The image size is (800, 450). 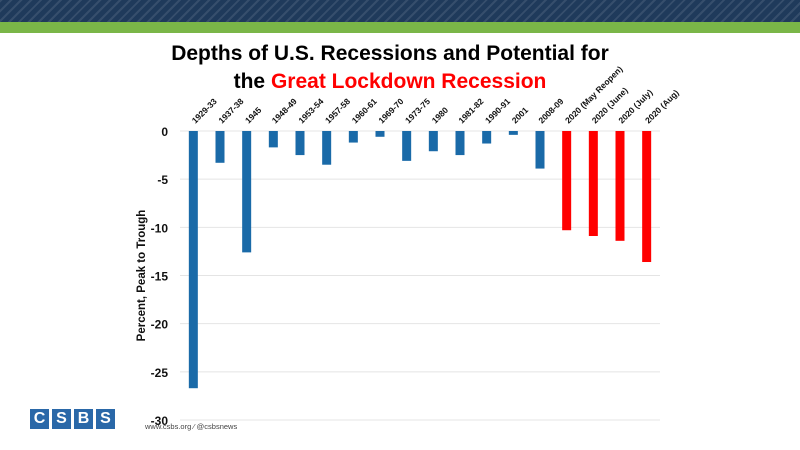 I want to click on x-tick-label: 2001, so click(x=520, y=115).